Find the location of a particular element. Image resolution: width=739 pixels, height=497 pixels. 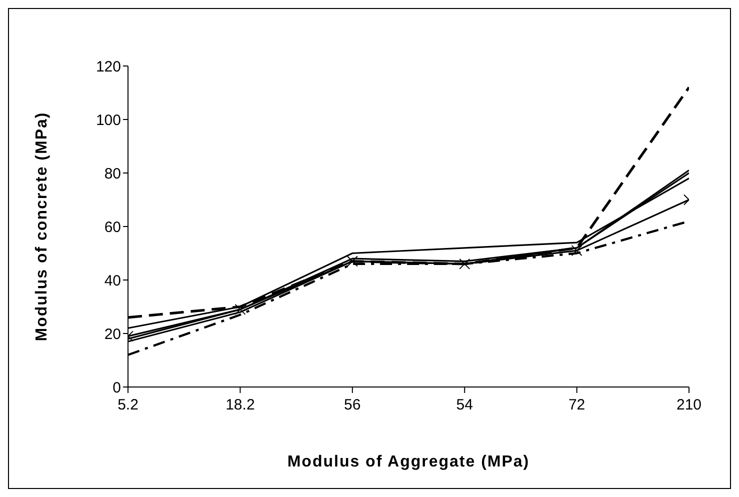

x-axis-title: Modulus of Aggregate (MPa) is located at coordinates (408, 461).